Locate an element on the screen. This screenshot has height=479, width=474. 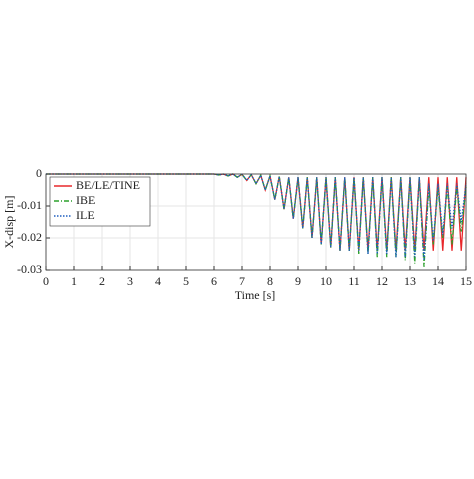
x-tick-label: 9 is located at coordinates (298, 281).